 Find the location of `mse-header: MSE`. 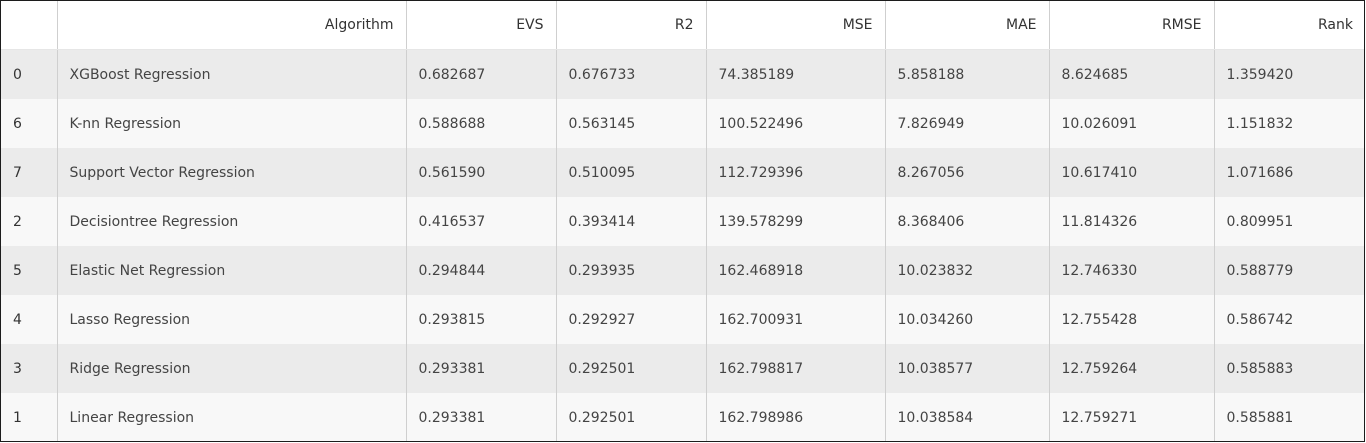

mse-header: MSE is located at coordinates (795, 25).